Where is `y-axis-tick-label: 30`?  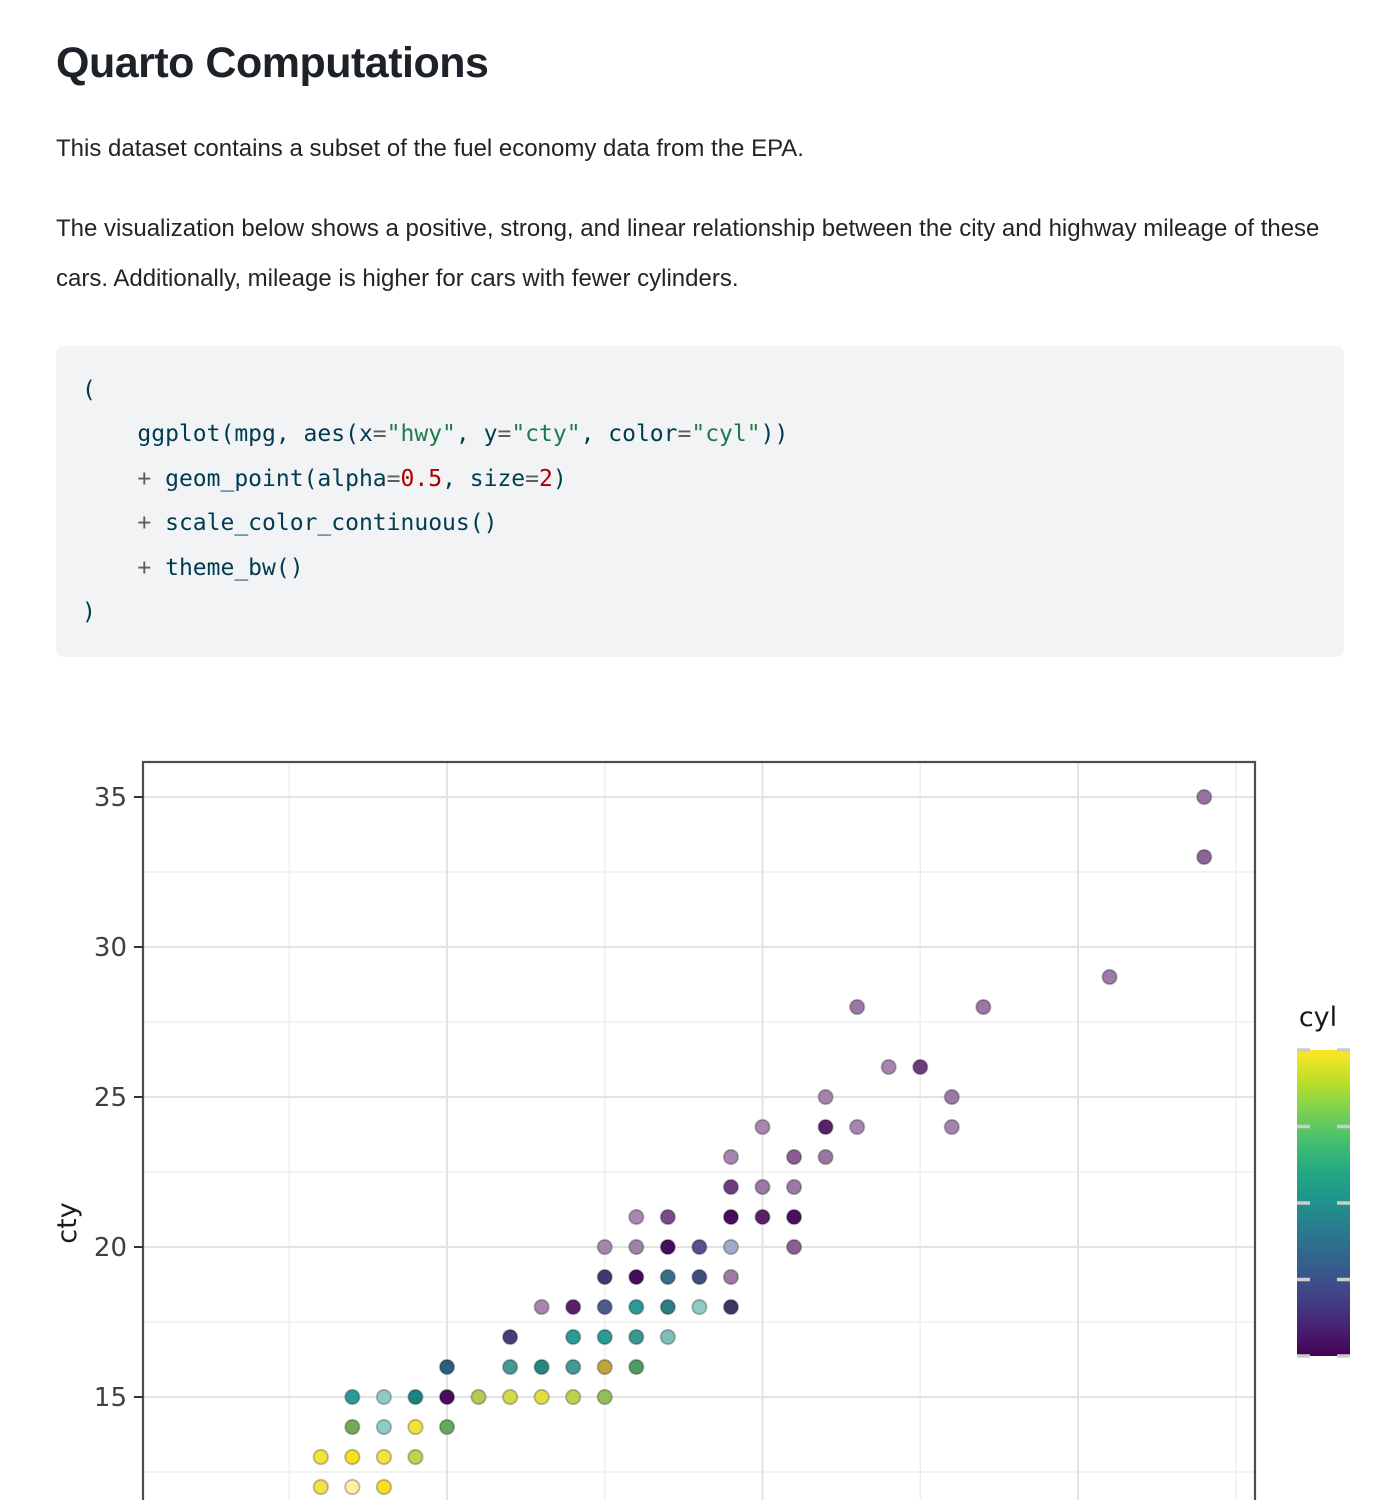
y-axis-tick-label: 30 is located at coordinates (110, 948).